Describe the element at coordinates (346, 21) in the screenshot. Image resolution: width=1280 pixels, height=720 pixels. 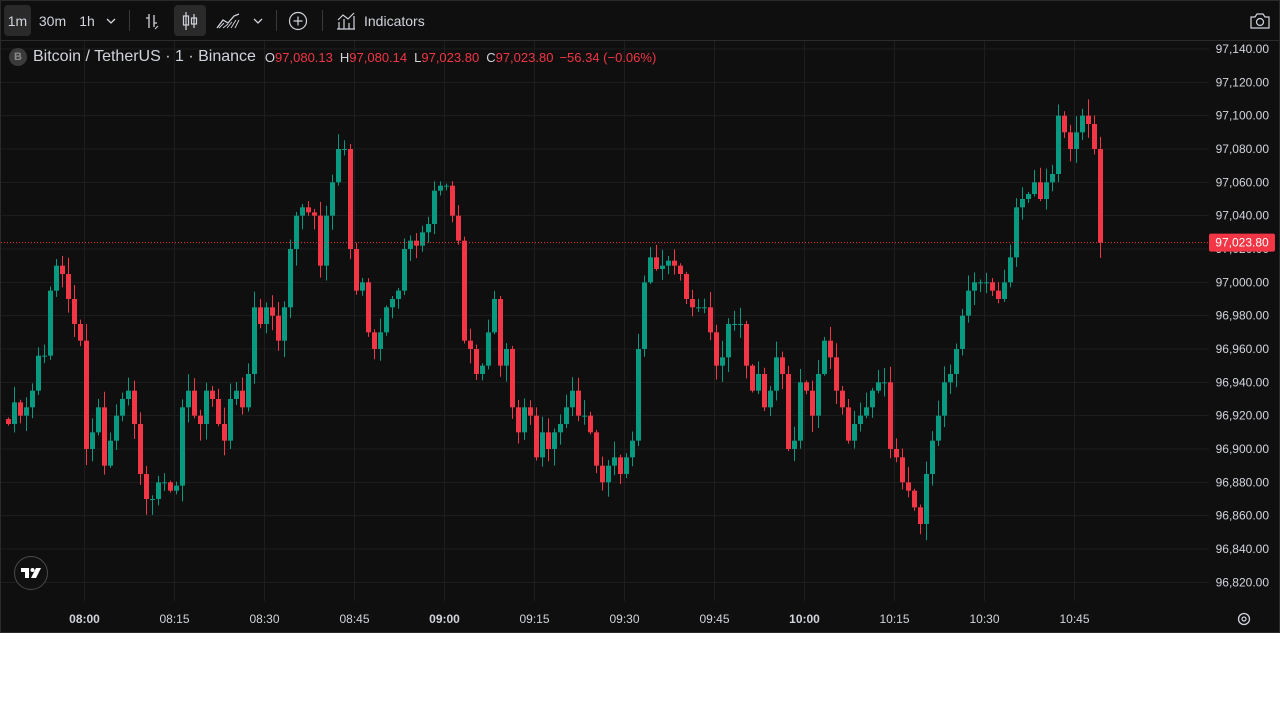
I see `indicators-icon` at that location.